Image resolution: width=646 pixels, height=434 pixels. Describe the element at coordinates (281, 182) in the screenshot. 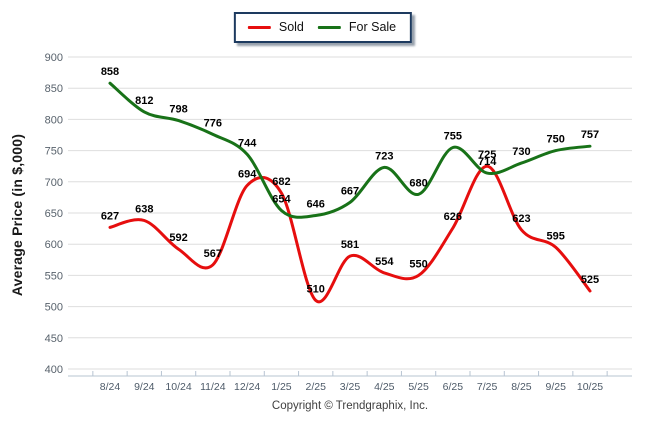

I see `svg-text: 682` at that location.